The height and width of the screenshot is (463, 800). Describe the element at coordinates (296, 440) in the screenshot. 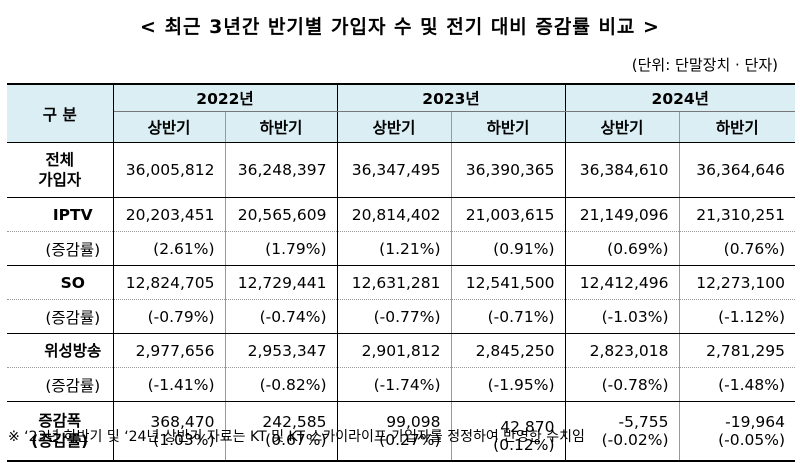

I see `increase-rate: (0.67%)` at that location.